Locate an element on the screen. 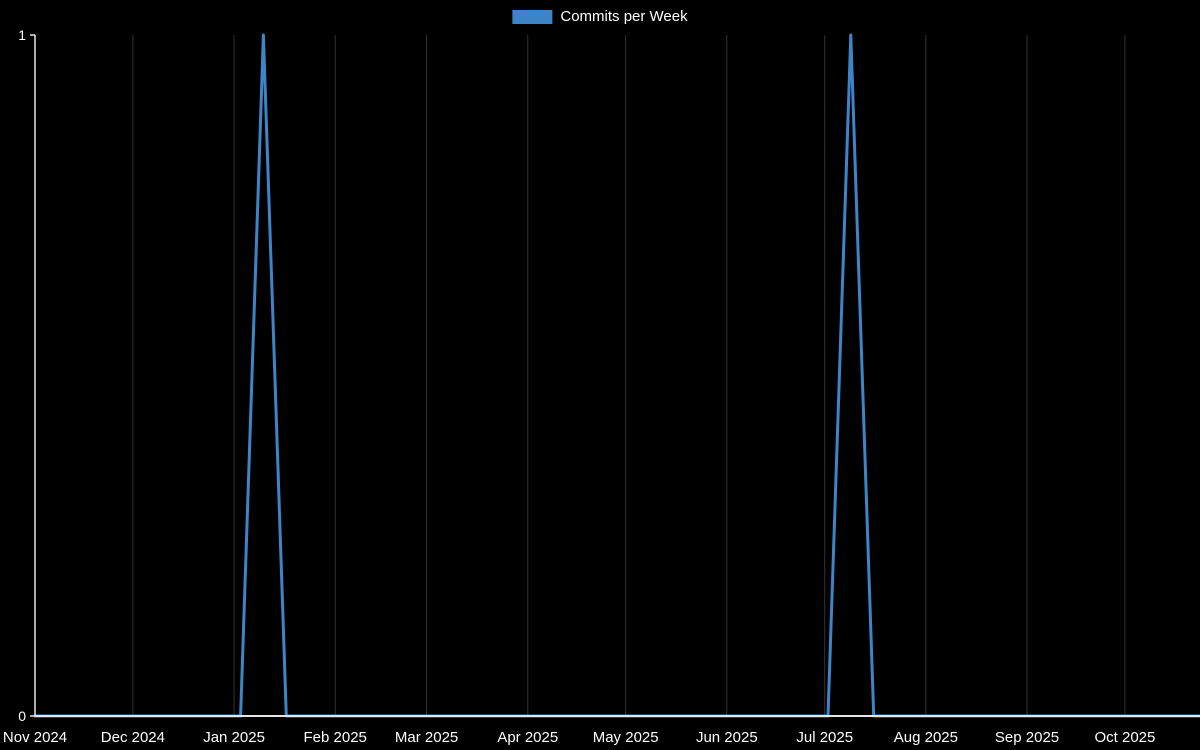  x-tick-label: Oct 2025 is located at coordinates (1125, 737).